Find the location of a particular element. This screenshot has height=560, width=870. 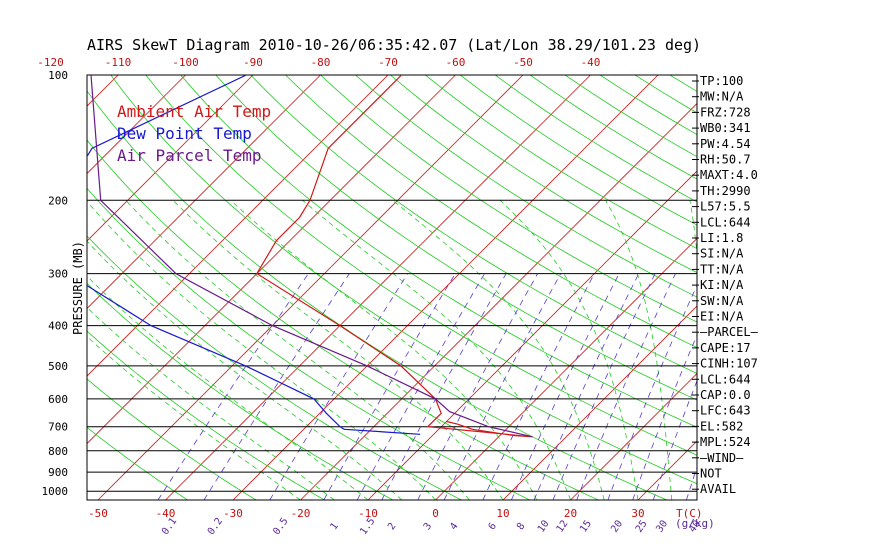

pressure-tick-label: 700 is located at coordinates (58, 427).